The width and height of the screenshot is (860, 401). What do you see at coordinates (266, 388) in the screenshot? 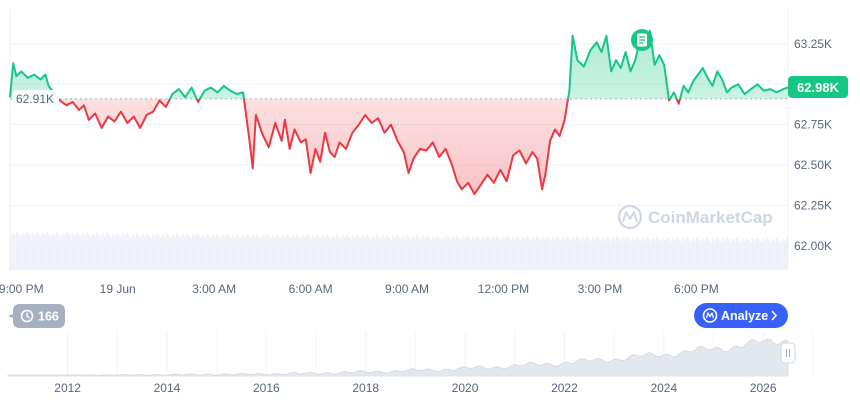
I see `navigator-tick-label: 2016` at bounding box center [266, 388].